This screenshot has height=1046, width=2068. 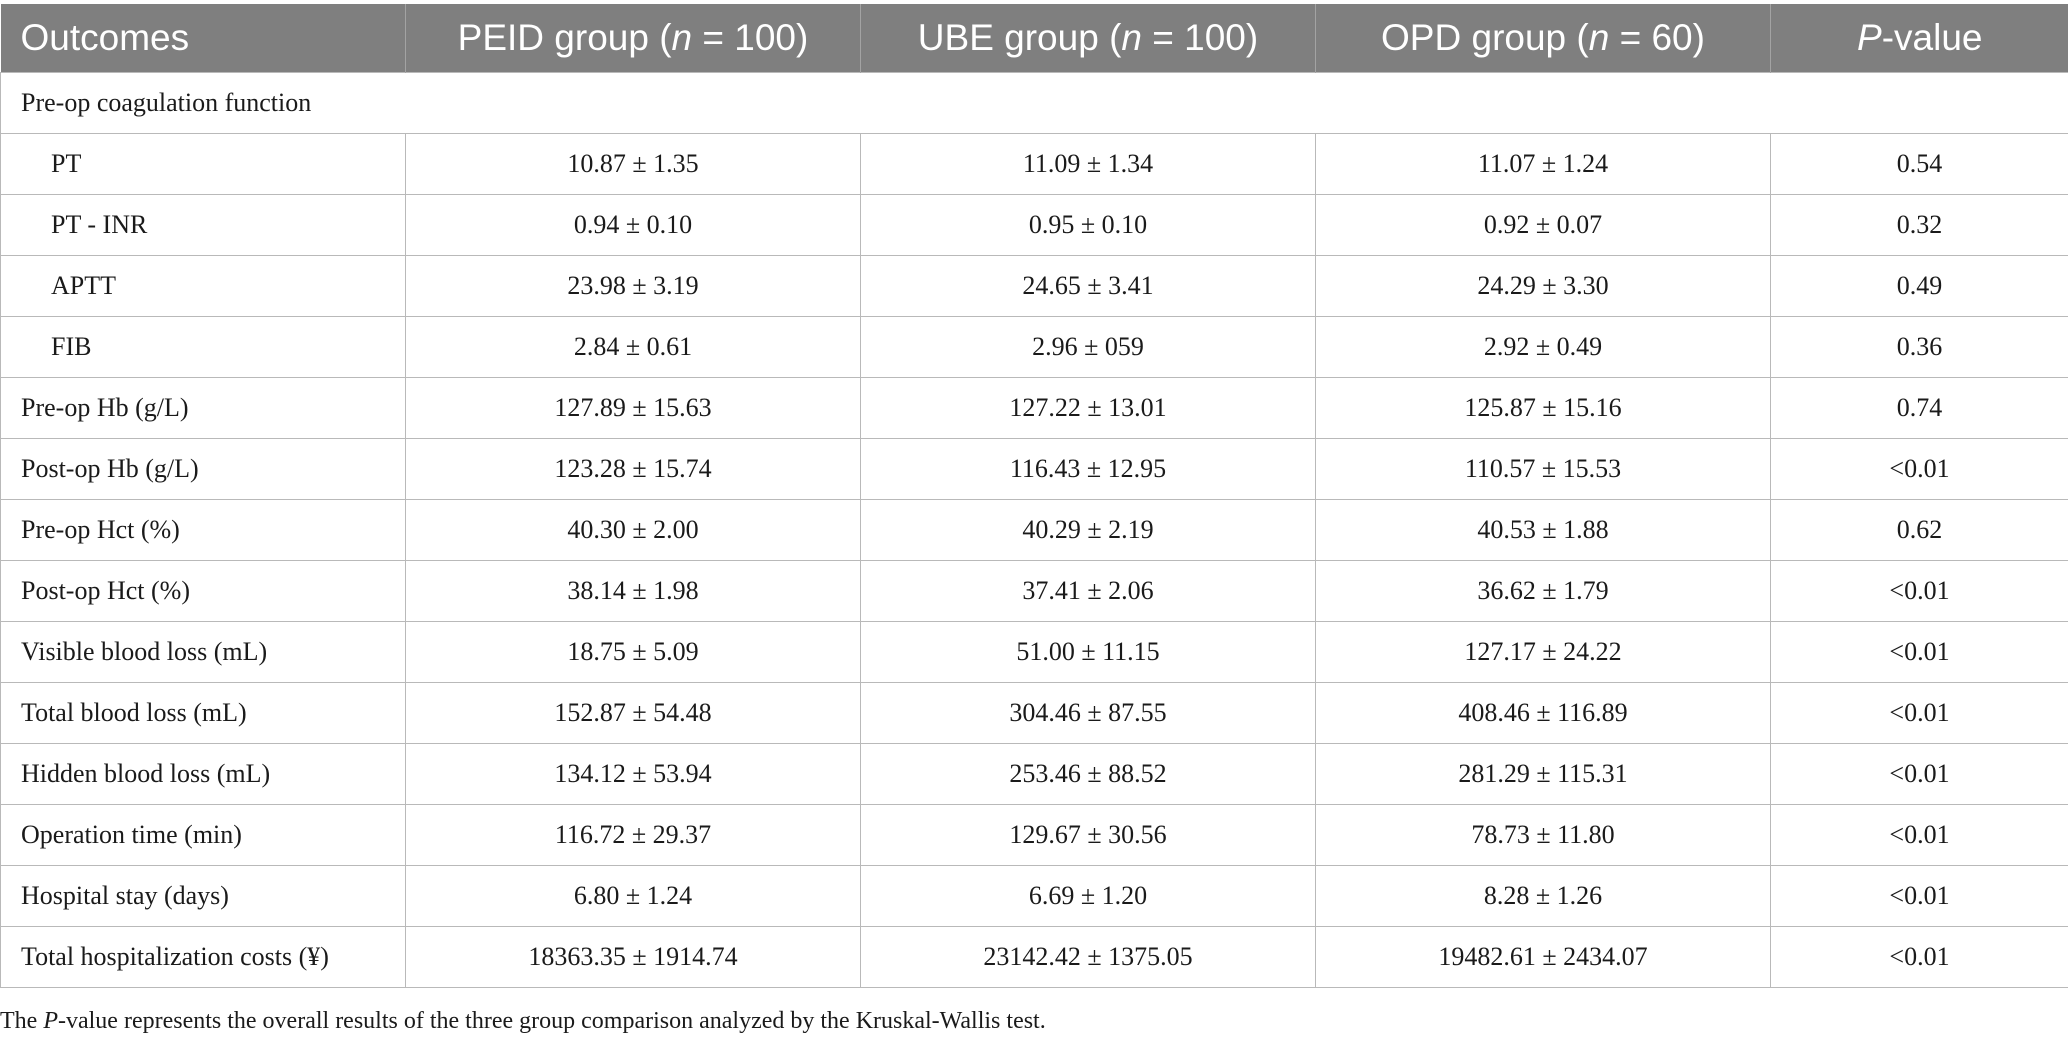 What do you see at coordinates (203, 38) in the screenshot?
I see `header-outcomes: Outcomes` at bounding box center [203, 38].